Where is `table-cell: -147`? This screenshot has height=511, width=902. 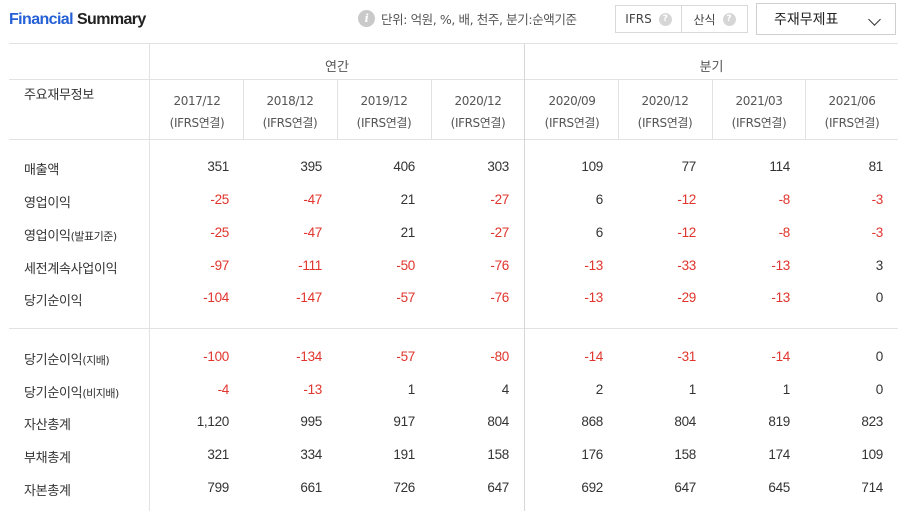 table-cell: -147 is located at coordinates (309, 297).